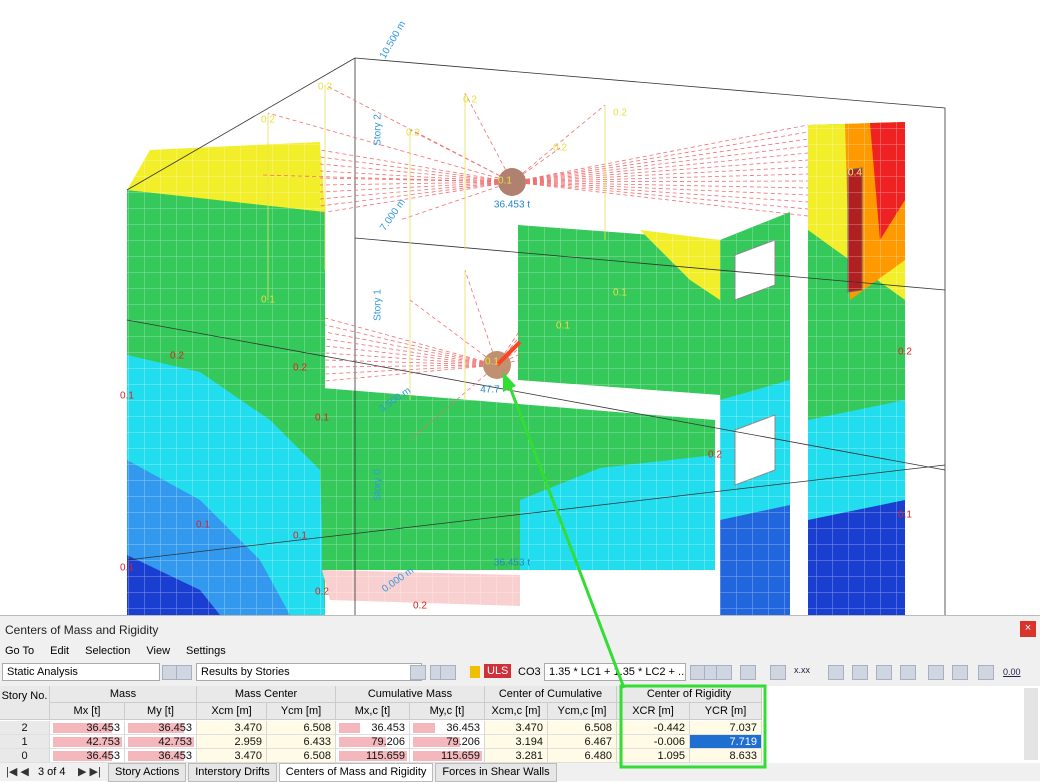 The width and height of the screenshot is (1040, 782). I want to click on menu-item: Edit, so click(60, 651).